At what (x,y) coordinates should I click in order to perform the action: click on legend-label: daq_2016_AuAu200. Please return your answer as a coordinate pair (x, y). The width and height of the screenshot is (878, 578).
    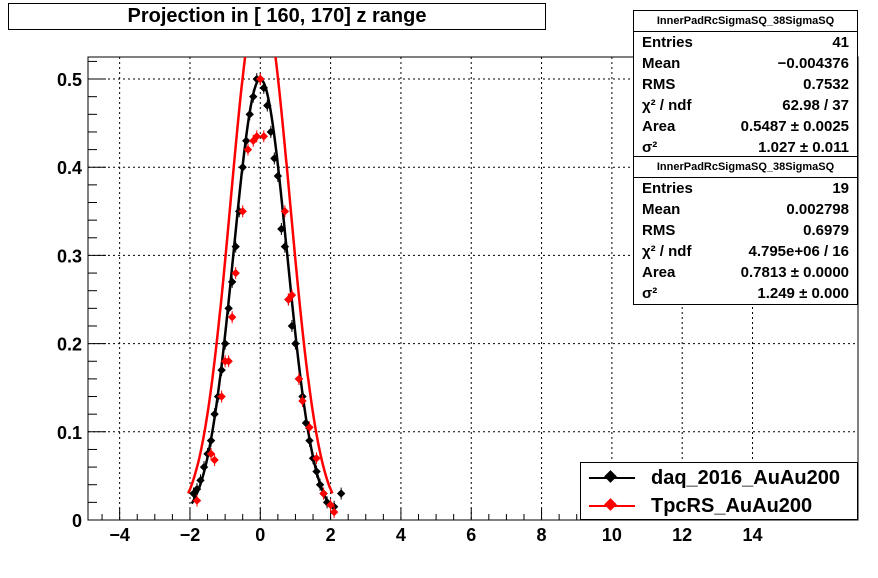
    Looking at the image, I should click on (745, 478).